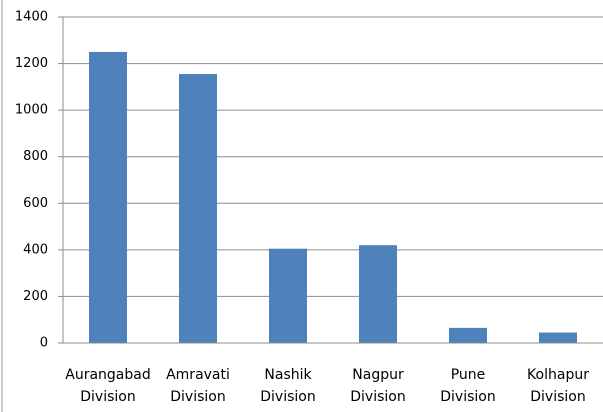 The height and width of the screenshot is (412, 603). Describe the element at coordinates (288, 386) in the screenshot. I see `x-tick-label: Nashik Division` at that location.